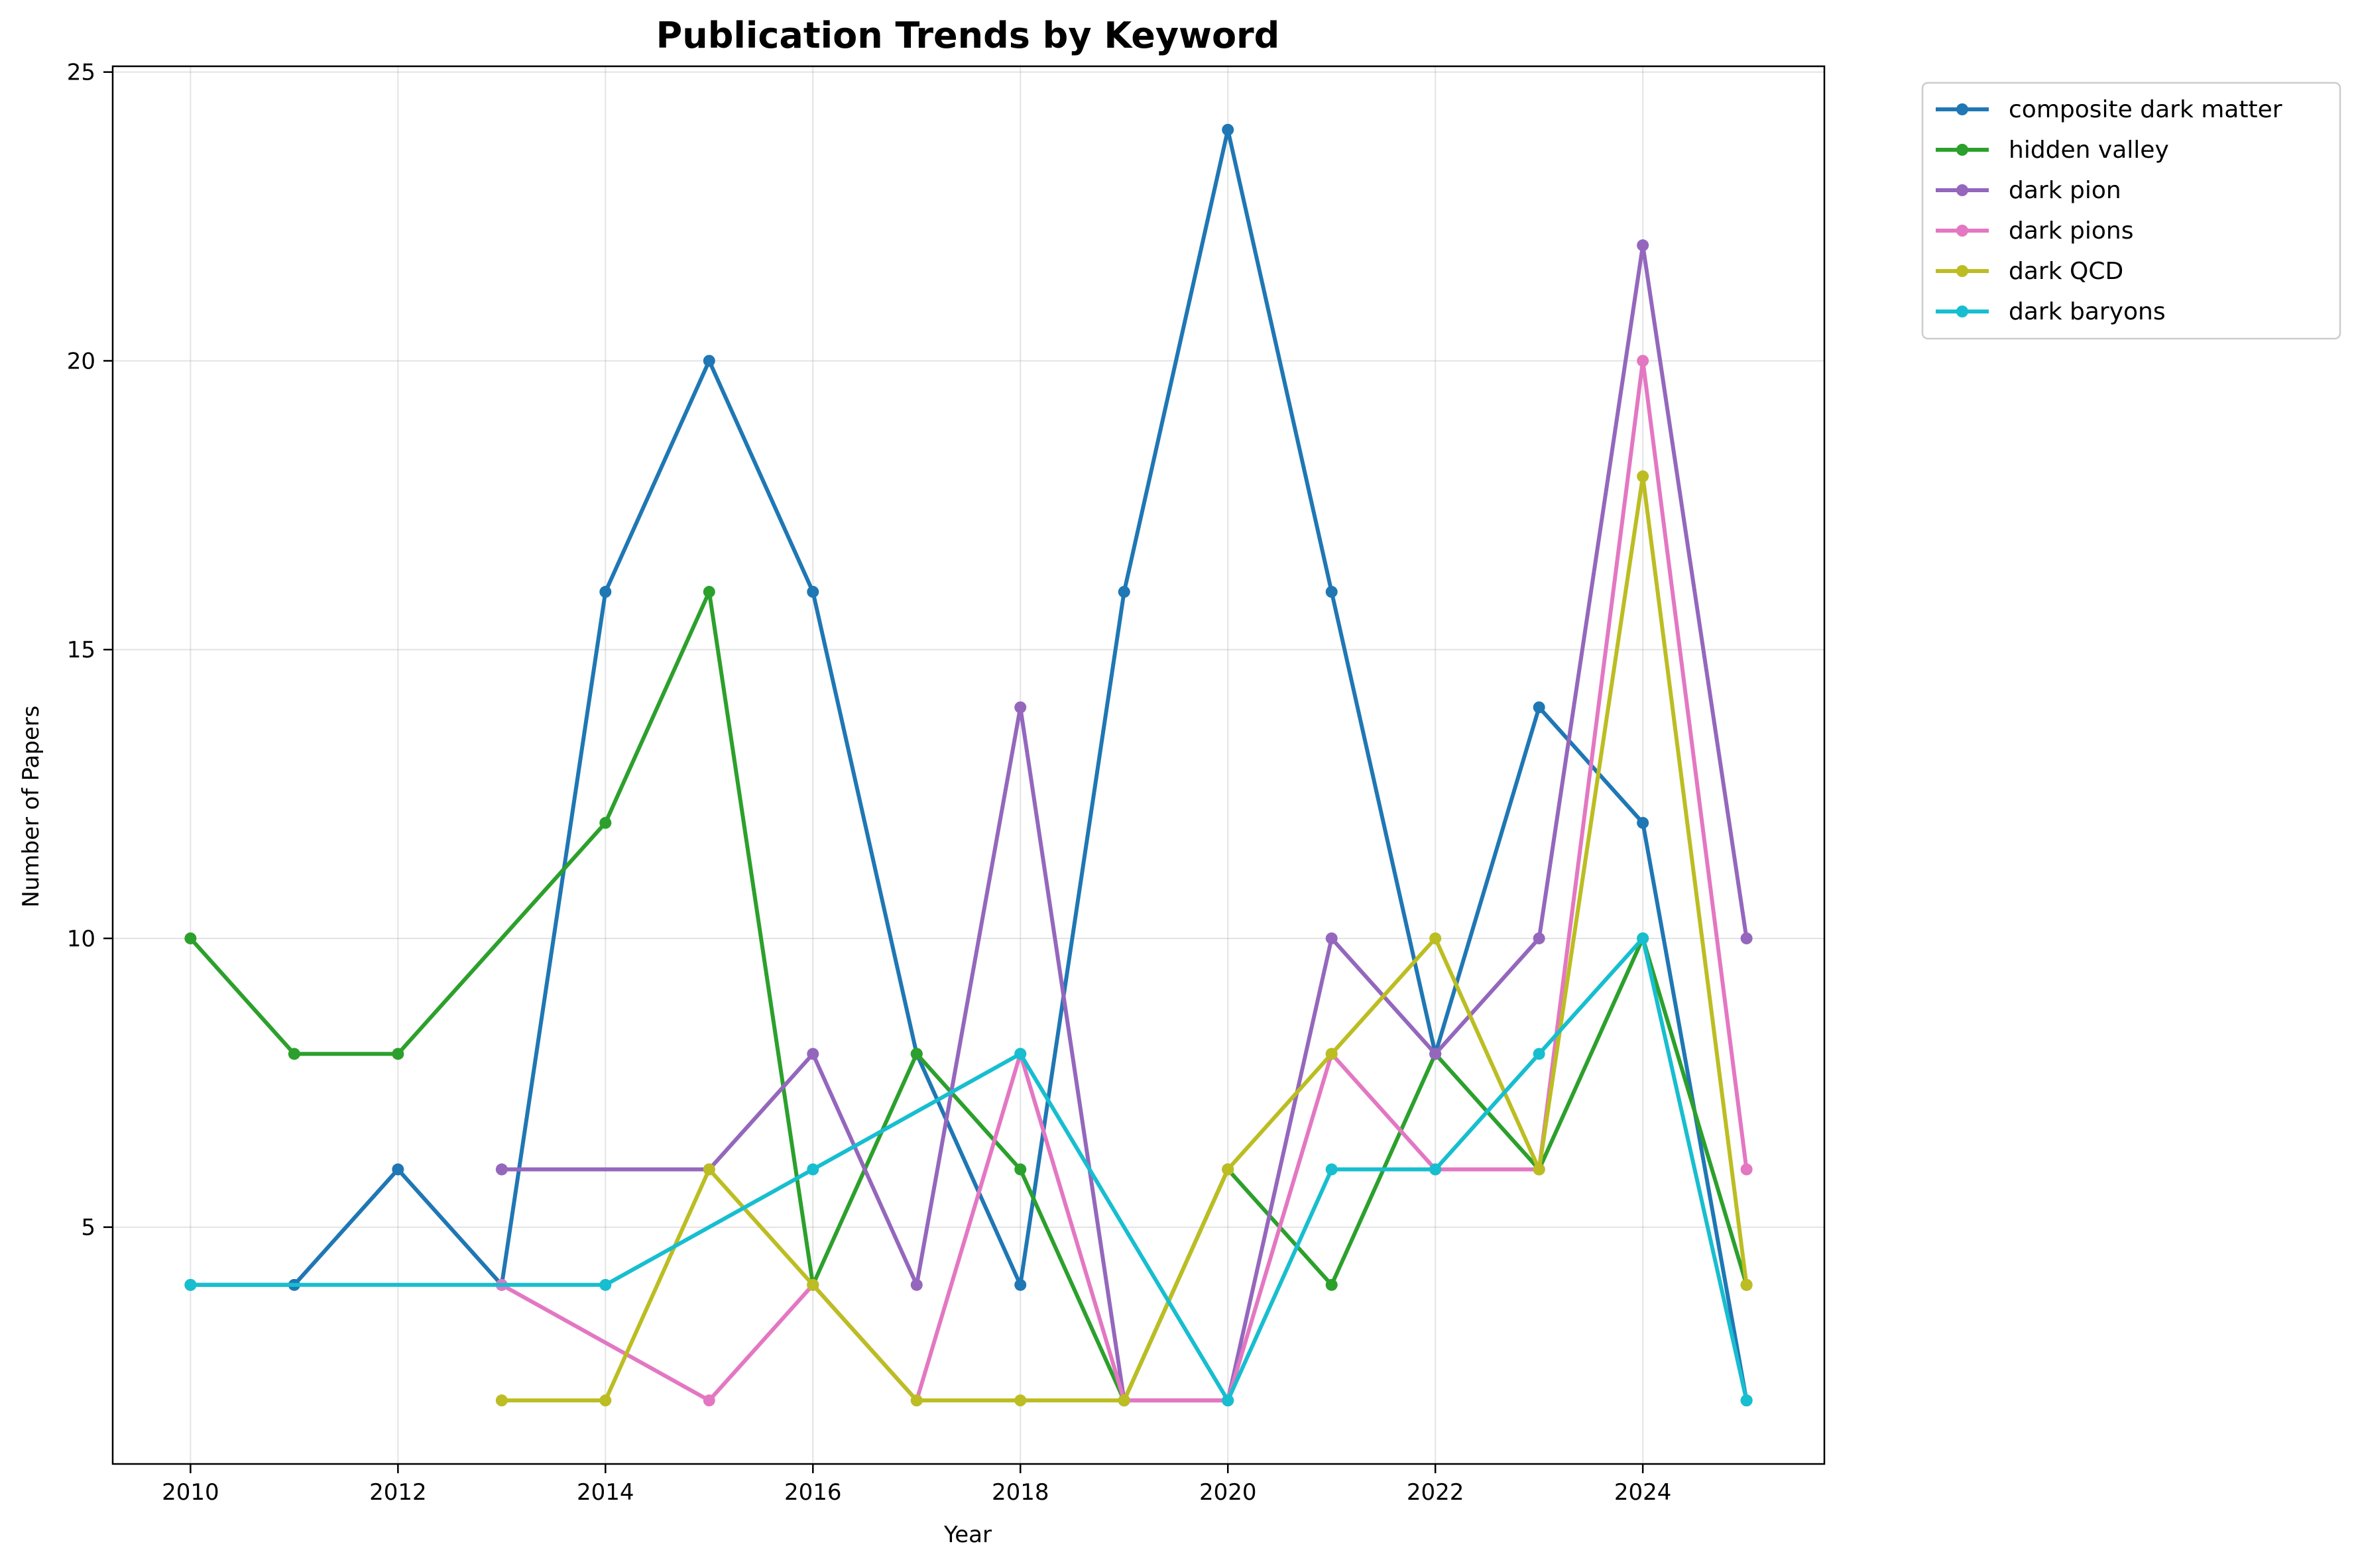  What do you see at coordinates (2089, 150) in the screenshot?
I see `legend-label: hidden valley` at bounding box center [2089, 150].